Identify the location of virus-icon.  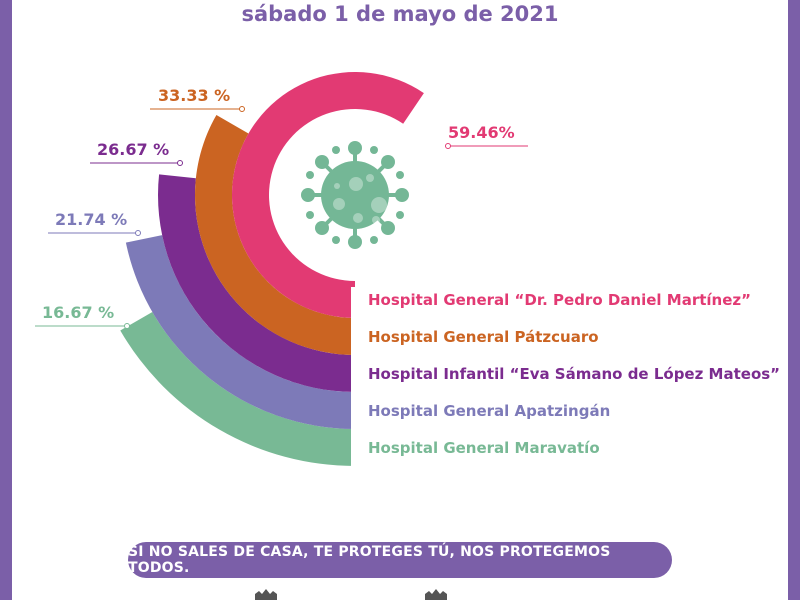
(355, 195).